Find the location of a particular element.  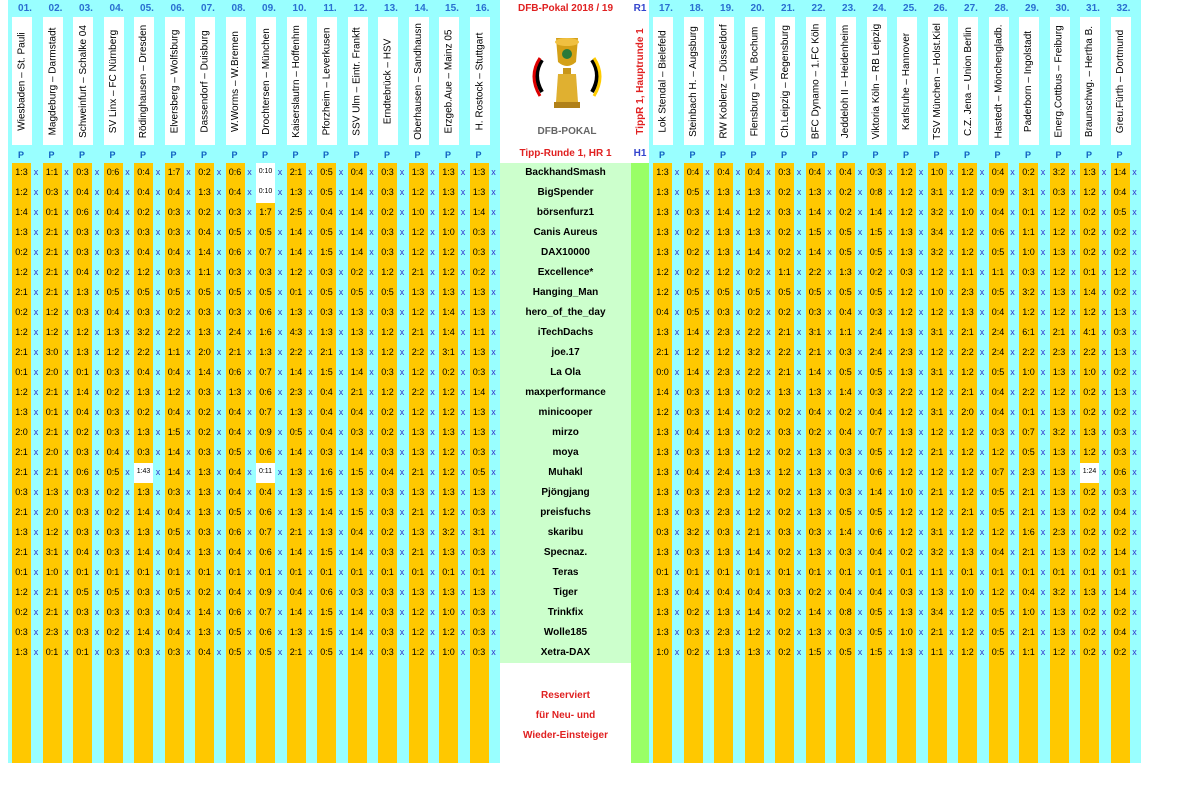

column-bar is located at coordinates (906, 463).